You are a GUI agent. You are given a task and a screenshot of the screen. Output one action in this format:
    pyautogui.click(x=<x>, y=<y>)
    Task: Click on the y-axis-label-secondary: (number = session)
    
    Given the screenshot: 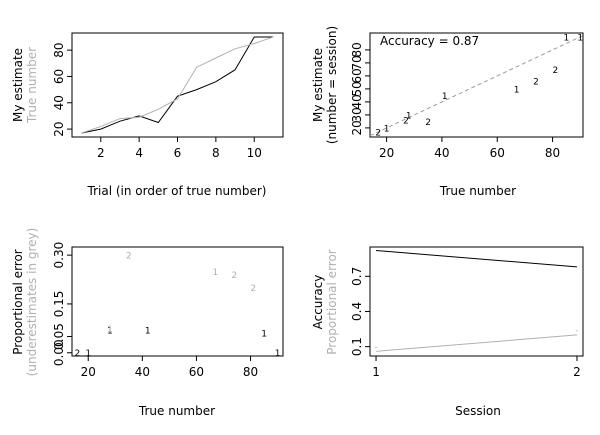 What is the action you would take?
    pyautogui.click(x=332, y=85)
    